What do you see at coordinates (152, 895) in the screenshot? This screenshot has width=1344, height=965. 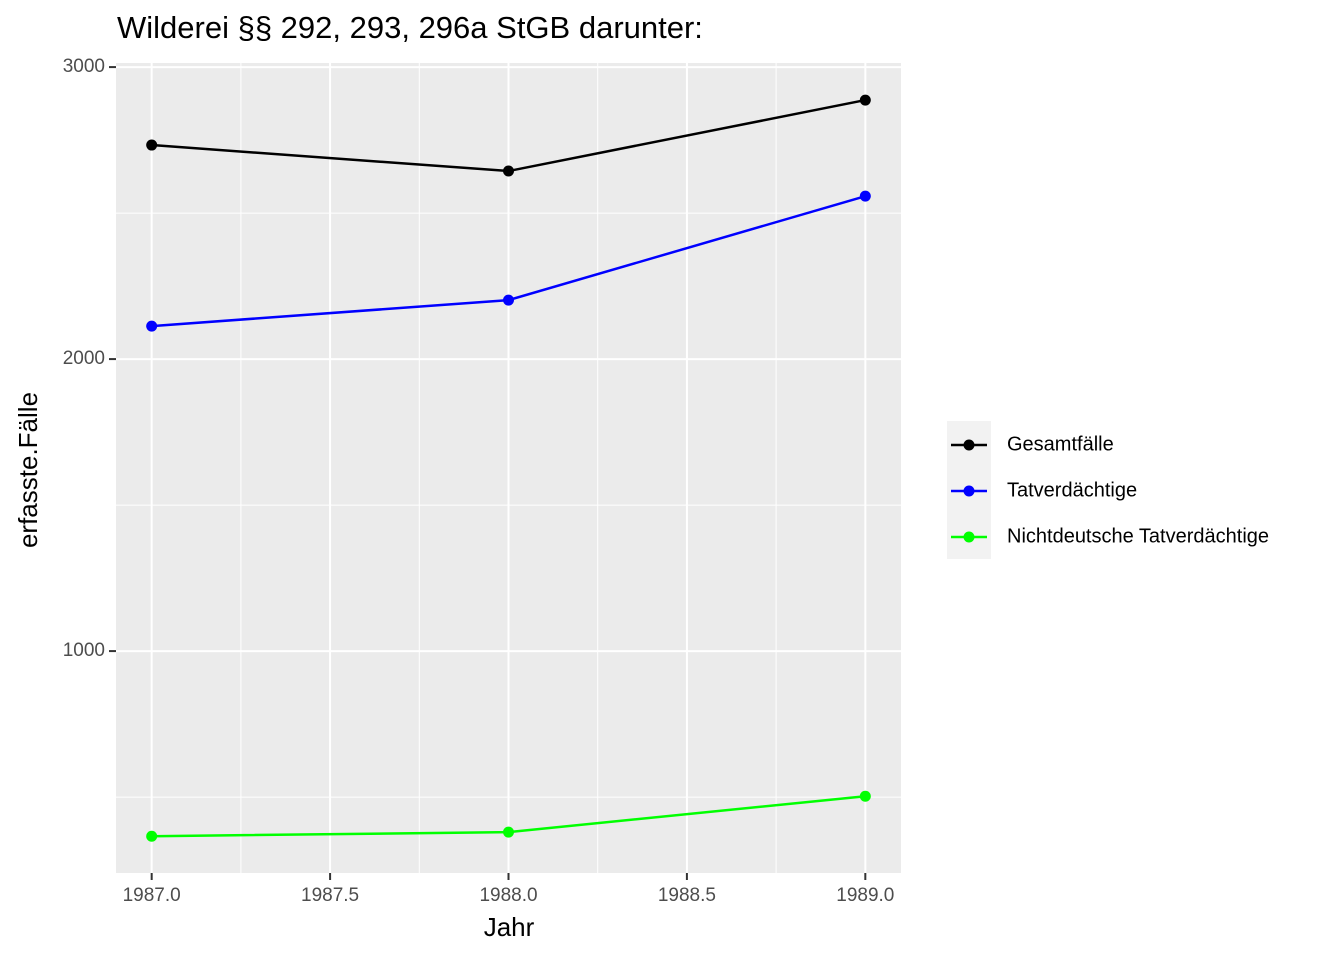 I see `x-tick-label: 1987.0` at bounding box center [152, 895].